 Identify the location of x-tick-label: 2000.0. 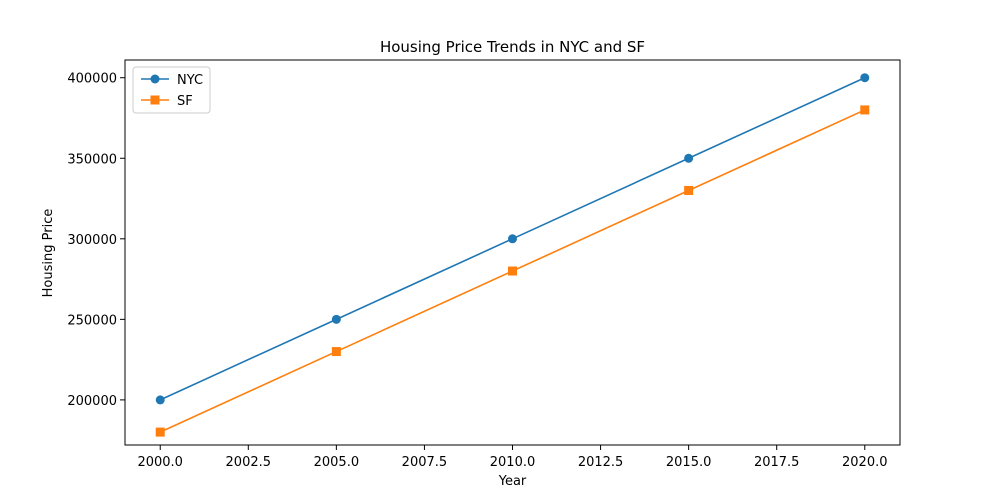
(160, 462).